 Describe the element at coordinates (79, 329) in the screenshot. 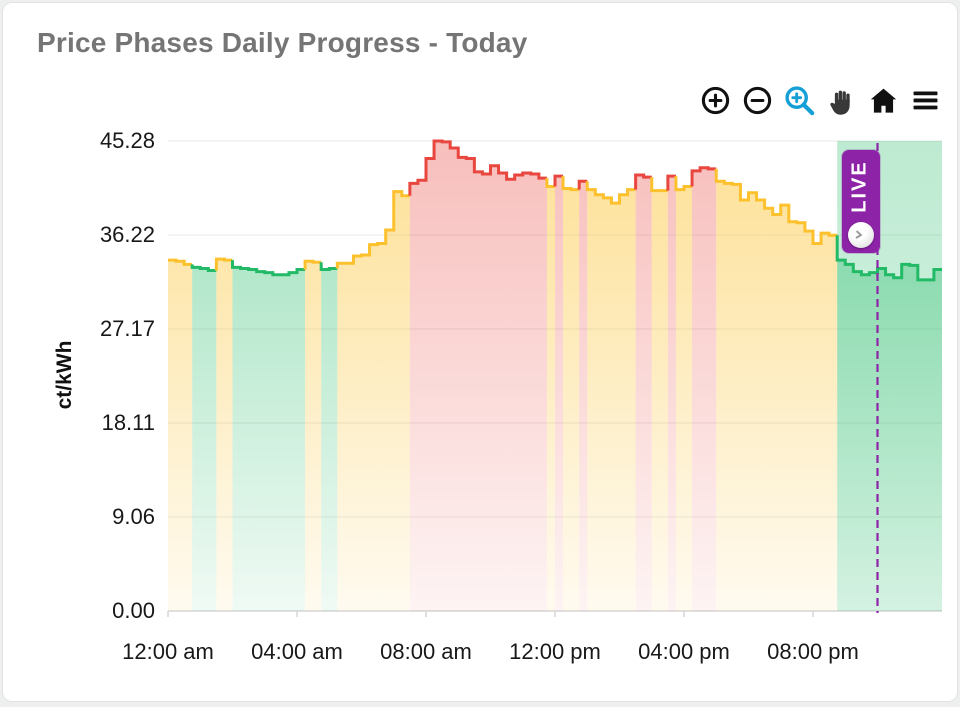

I see `y-tick-label: 27.17` at that location.